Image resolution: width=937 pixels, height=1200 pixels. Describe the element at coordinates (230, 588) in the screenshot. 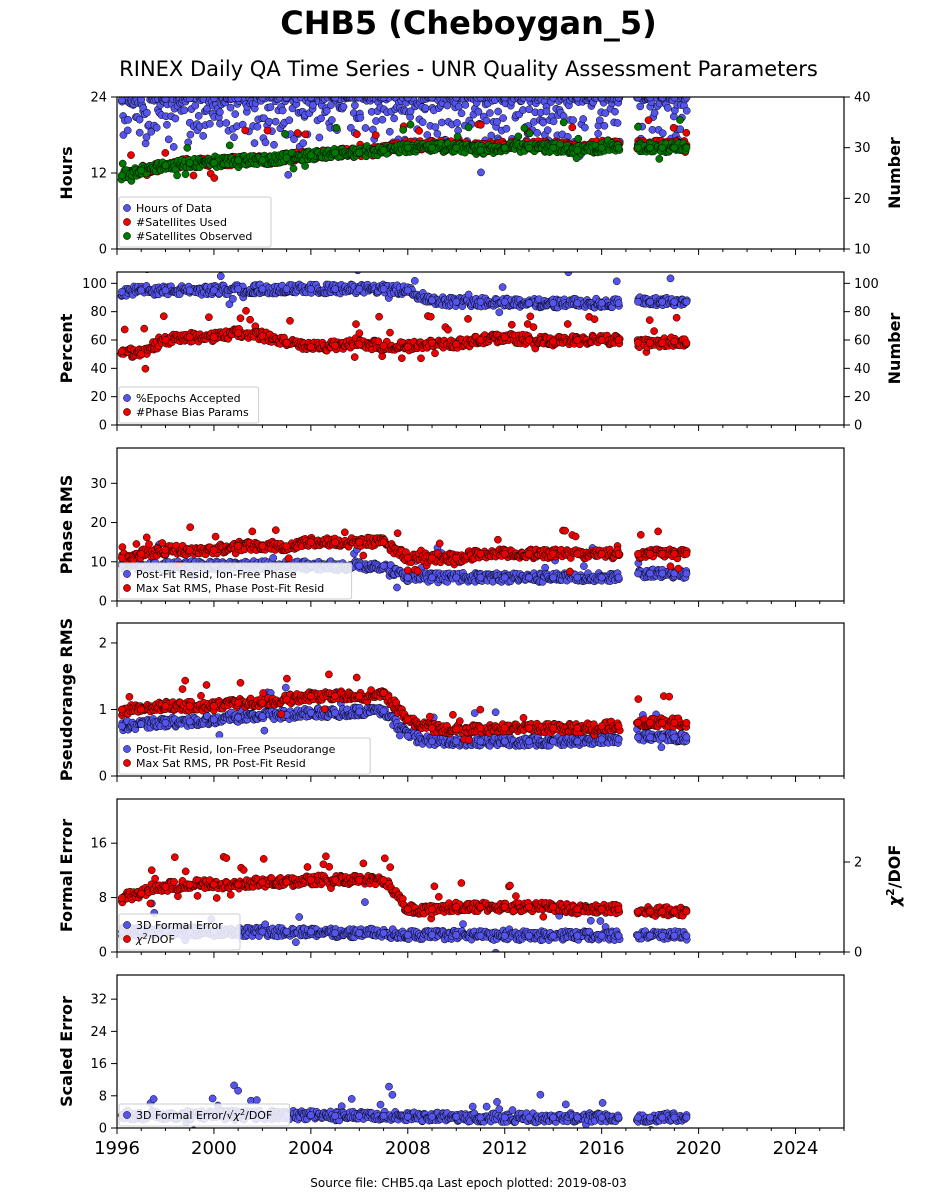

I see `legend-label: Max Sat RMS, Phase Post-Fit Resid` at that location.